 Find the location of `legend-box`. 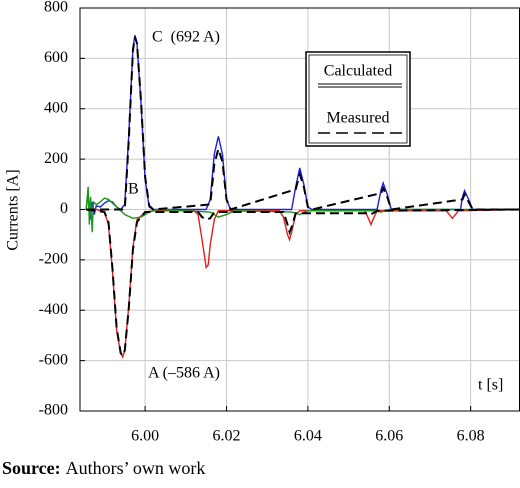

legend-box is located at coordinates (358, 99).